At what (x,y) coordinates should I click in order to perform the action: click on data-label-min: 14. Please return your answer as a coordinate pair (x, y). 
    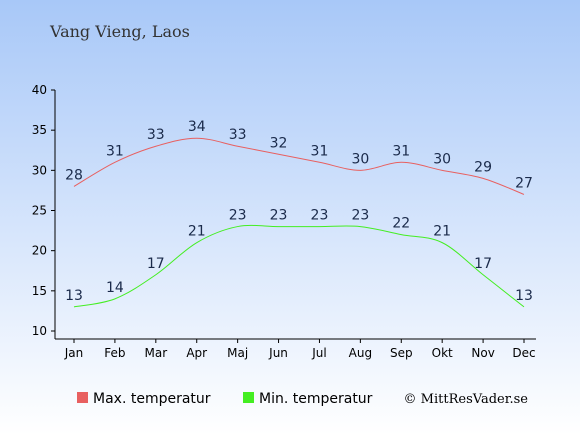
    Looking at the image, I should click on (115, 288).